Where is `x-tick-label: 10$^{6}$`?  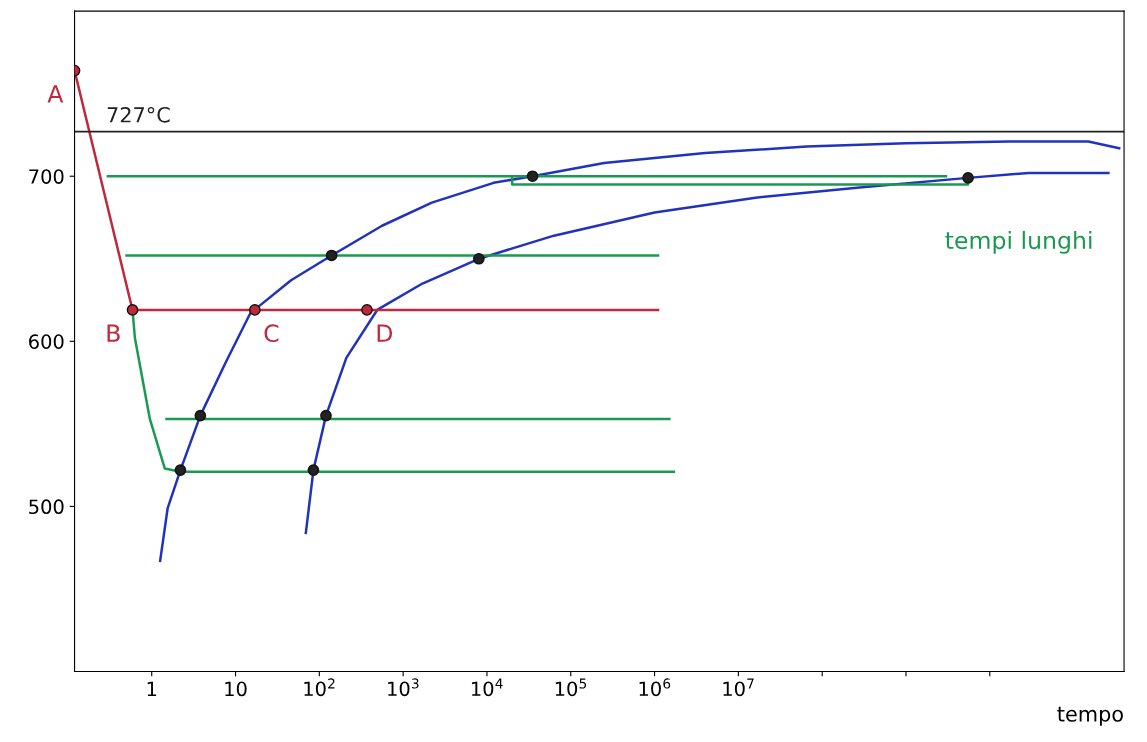
x-tick-label: 10$^{6}$ is located at coordinates (655, 687).